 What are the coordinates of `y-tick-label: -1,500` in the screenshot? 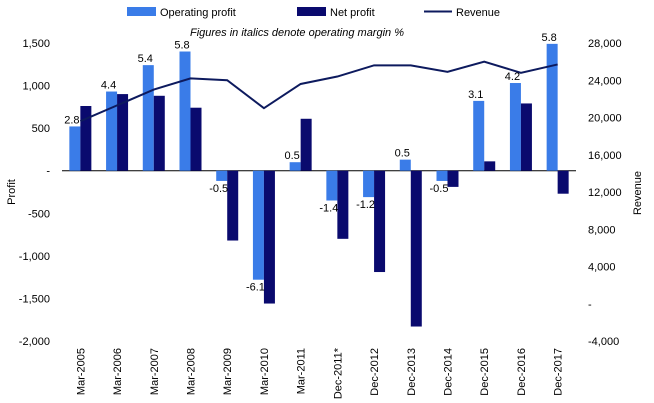 It's located at (34, 299).